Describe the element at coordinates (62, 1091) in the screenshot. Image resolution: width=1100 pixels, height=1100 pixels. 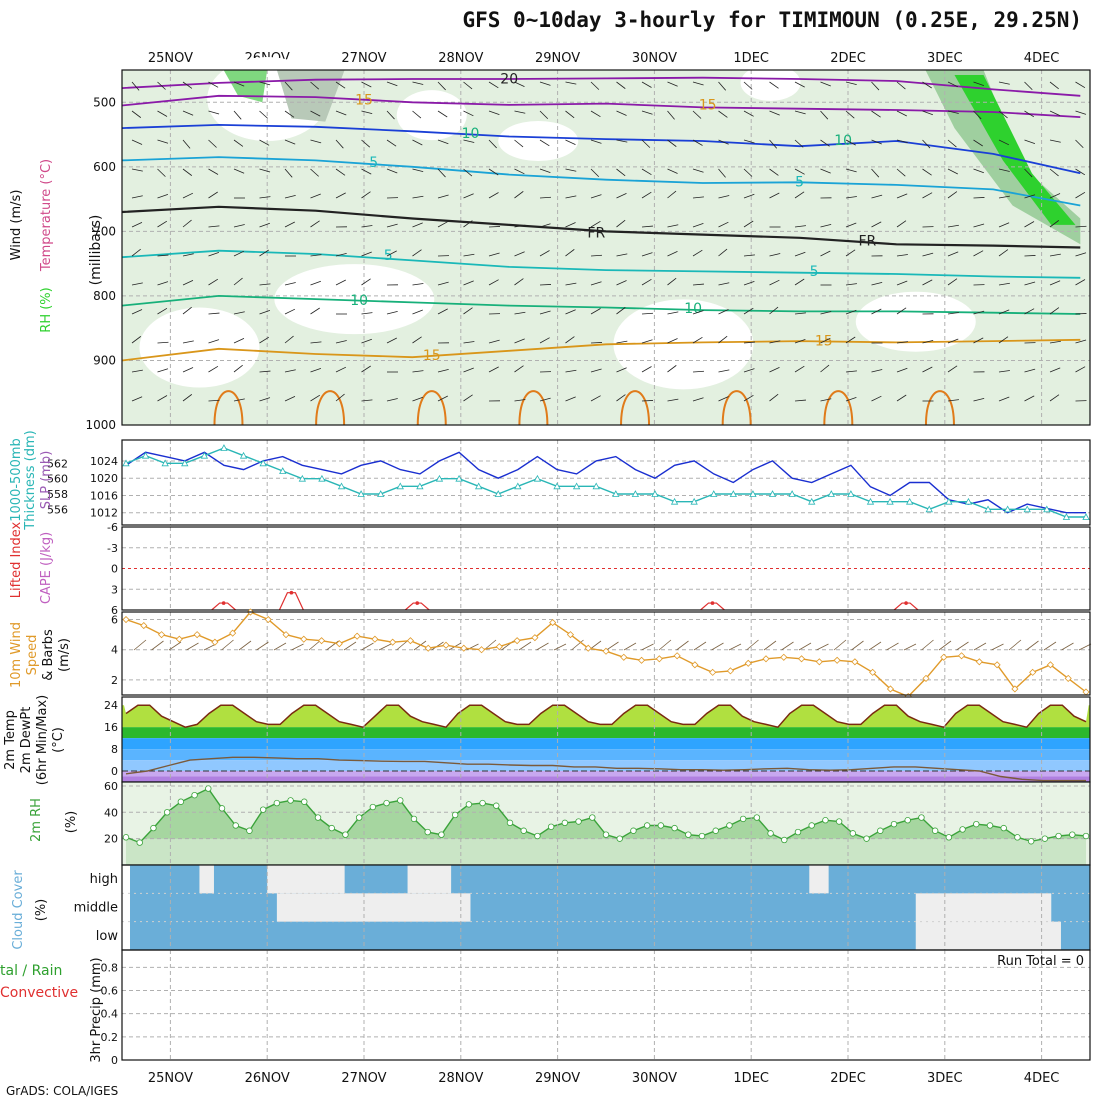
I see `credit-label: GrADS: COLA/IGES` at that location.